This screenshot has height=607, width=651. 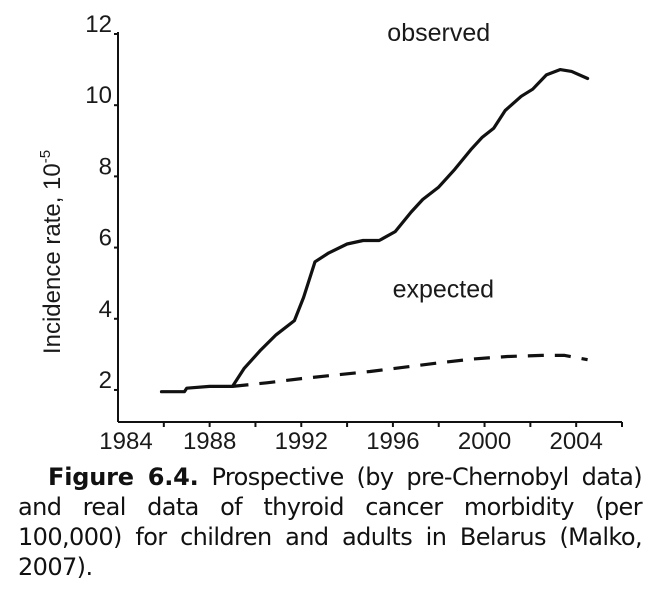 What do you see at coordinates (98, 24) in the screenshot?
I see `y-tick-label: 12` at bounding box center [98, 24].